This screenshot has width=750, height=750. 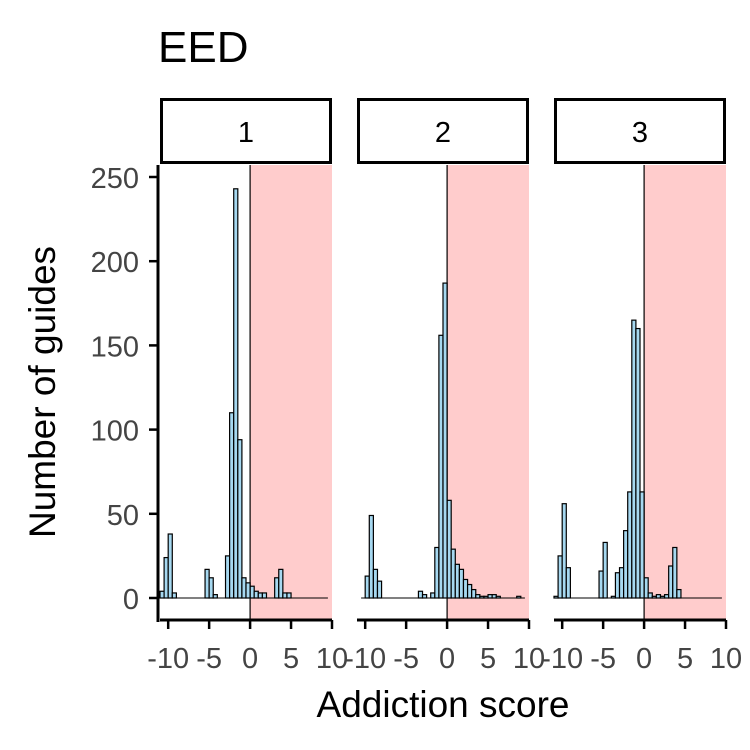 What do you see at coordinates (125, 392) in the screenshot?
I see `y-axis: 0 50 100 150 200 250` at bounding box center [125, 392].